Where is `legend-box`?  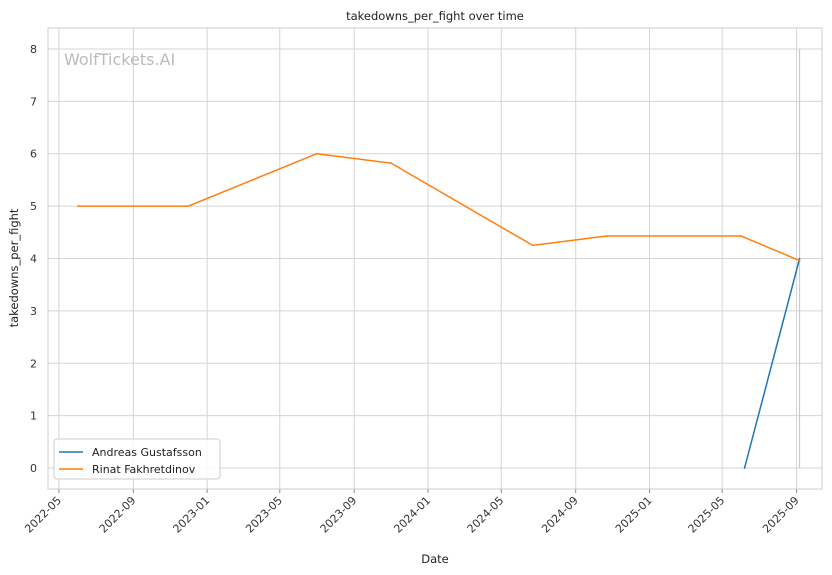 legend-box is located at coordinates (137, 459).